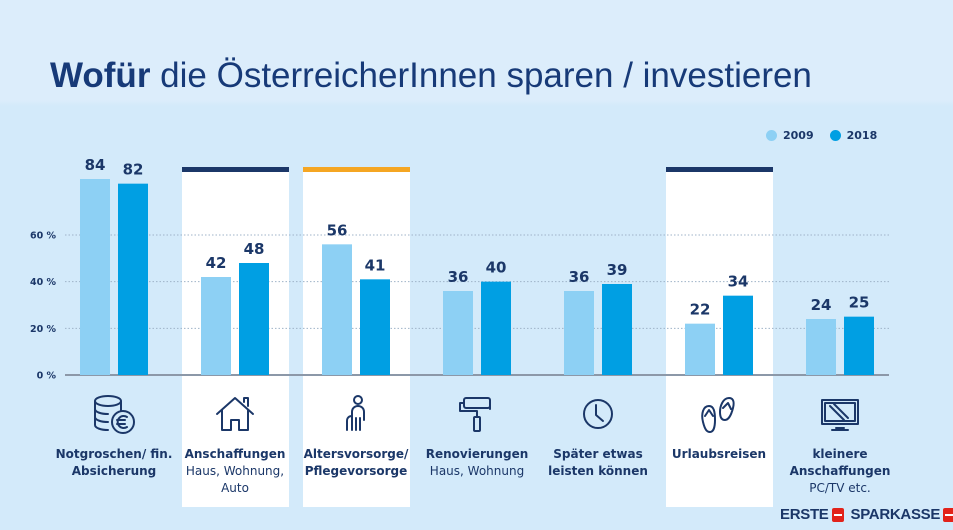 This screenshot has width=953, height=530. Describe the element at coordinates (477, 454) in the screenshot. I see `category-title: Renovierungen` at that location.